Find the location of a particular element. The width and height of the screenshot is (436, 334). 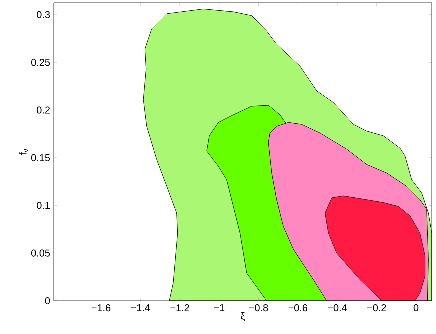

x-tick-label: −0.8 is located at coordinates (258, 308).